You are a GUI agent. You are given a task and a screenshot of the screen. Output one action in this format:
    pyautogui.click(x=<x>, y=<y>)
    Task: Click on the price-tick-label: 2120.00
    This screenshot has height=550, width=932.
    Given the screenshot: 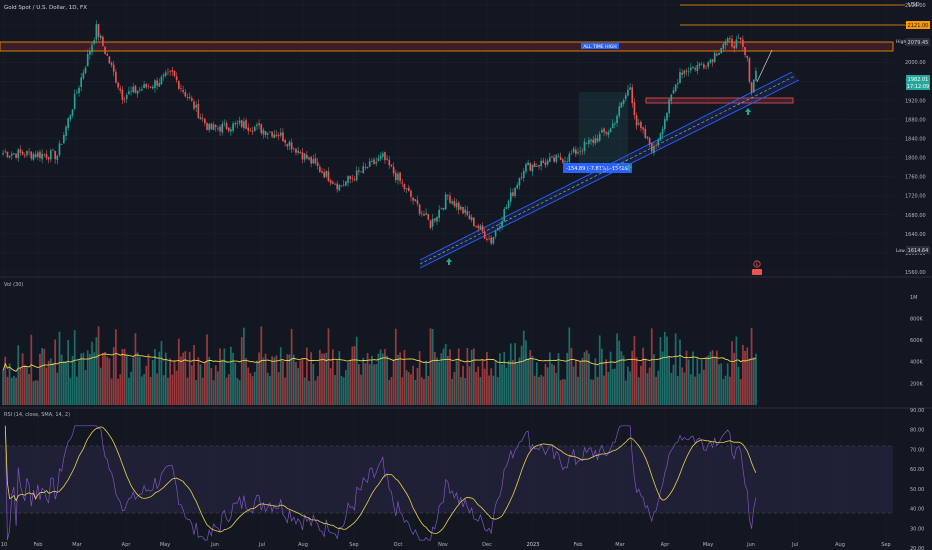 What is the action you would take?
    pyautogui.click(x=915, y=6)
    